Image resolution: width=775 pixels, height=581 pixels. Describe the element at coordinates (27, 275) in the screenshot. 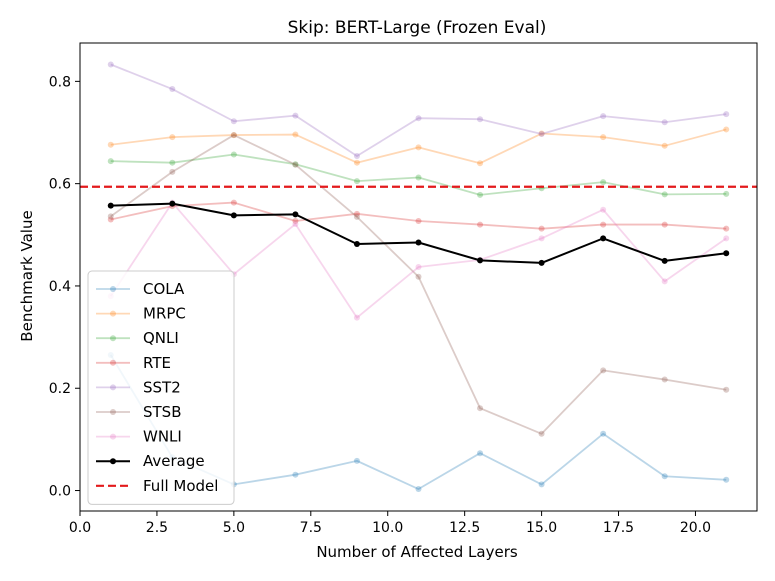

I see `y-axis-title: Benchmark Value` at that location.